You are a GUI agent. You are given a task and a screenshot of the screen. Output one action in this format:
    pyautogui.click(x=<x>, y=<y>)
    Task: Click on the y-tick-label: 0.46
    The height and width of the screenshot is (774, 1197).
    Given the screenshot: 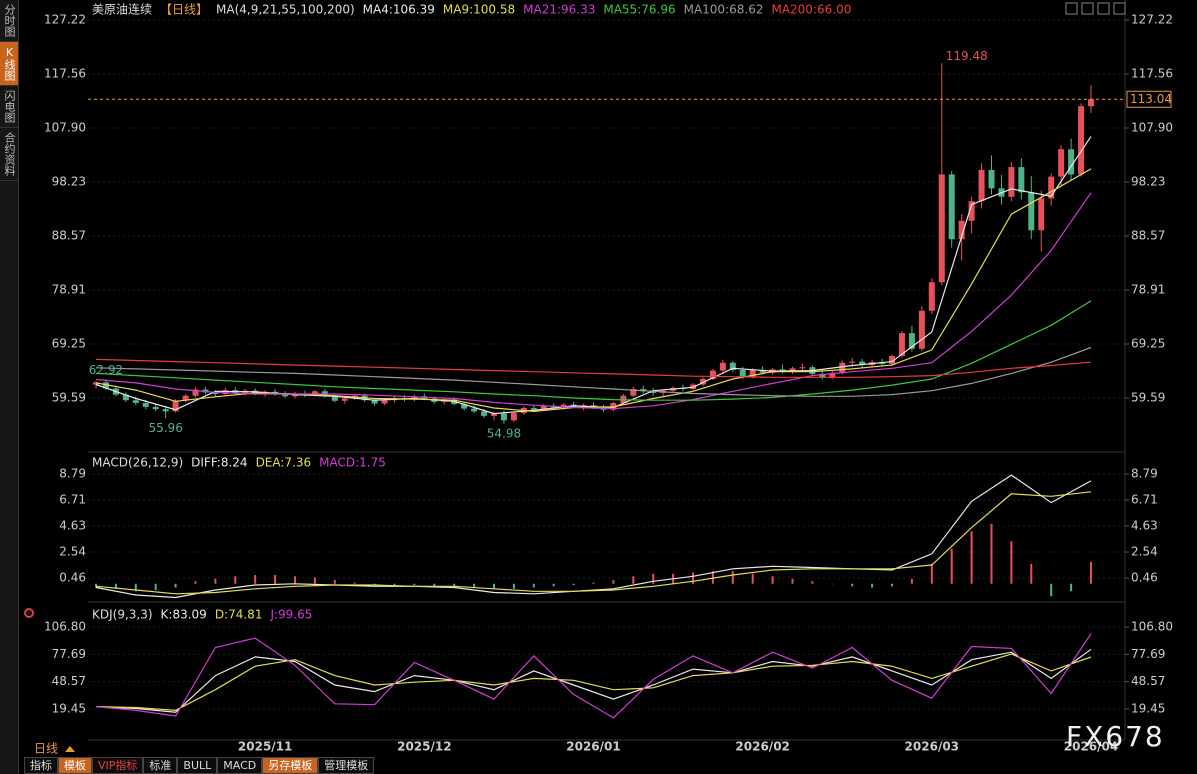 What is the action you would take?
    pyautogui.click(x=72, y=578)
    